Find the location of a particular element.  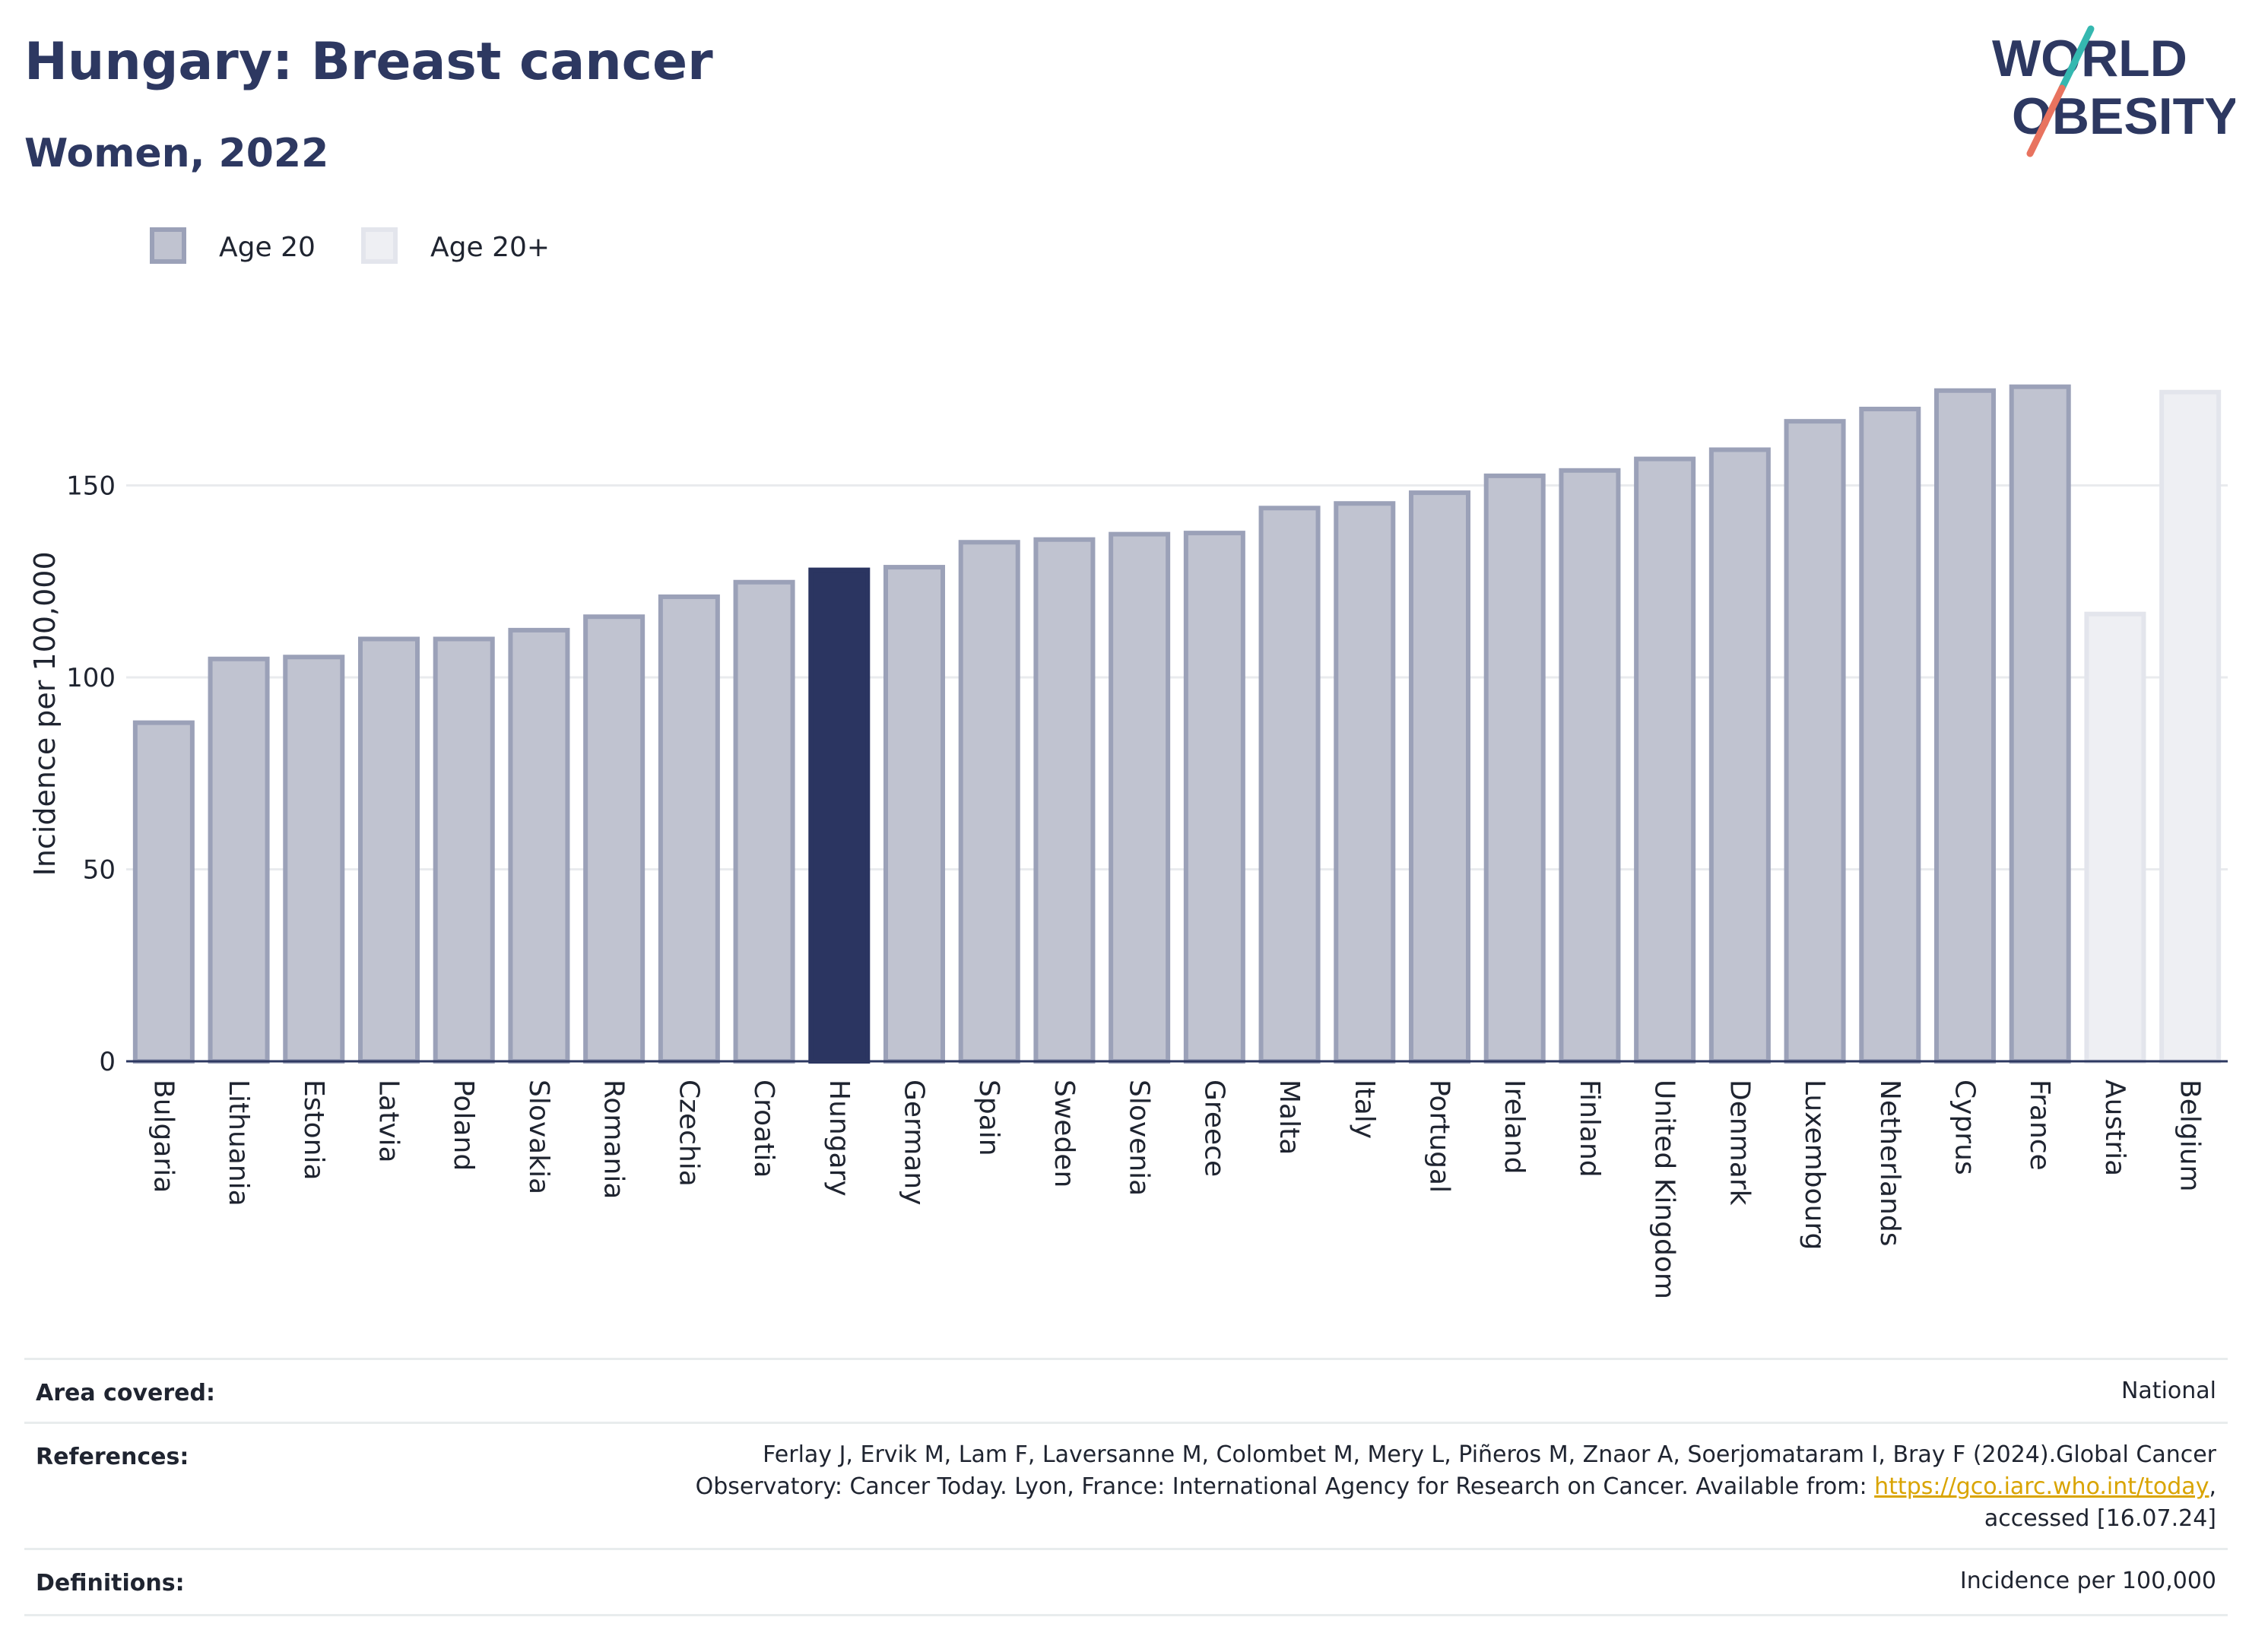

x-tick-label: United Kingdom is located at coordinates (1664, 1189).